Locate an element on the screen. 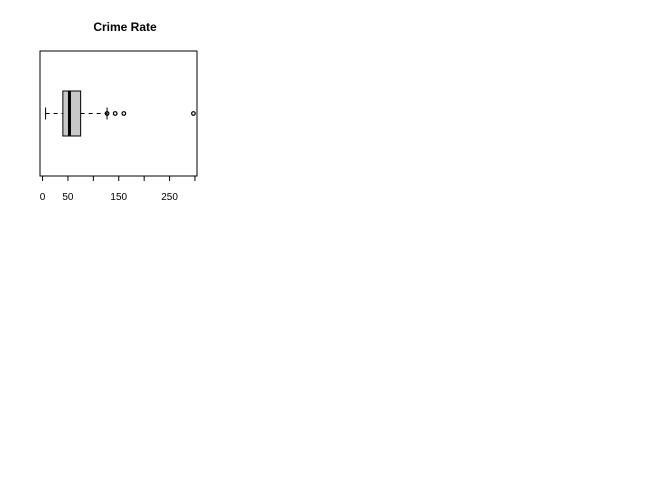  x-tick-label-0: 0 is located at coordinates (43, 197).